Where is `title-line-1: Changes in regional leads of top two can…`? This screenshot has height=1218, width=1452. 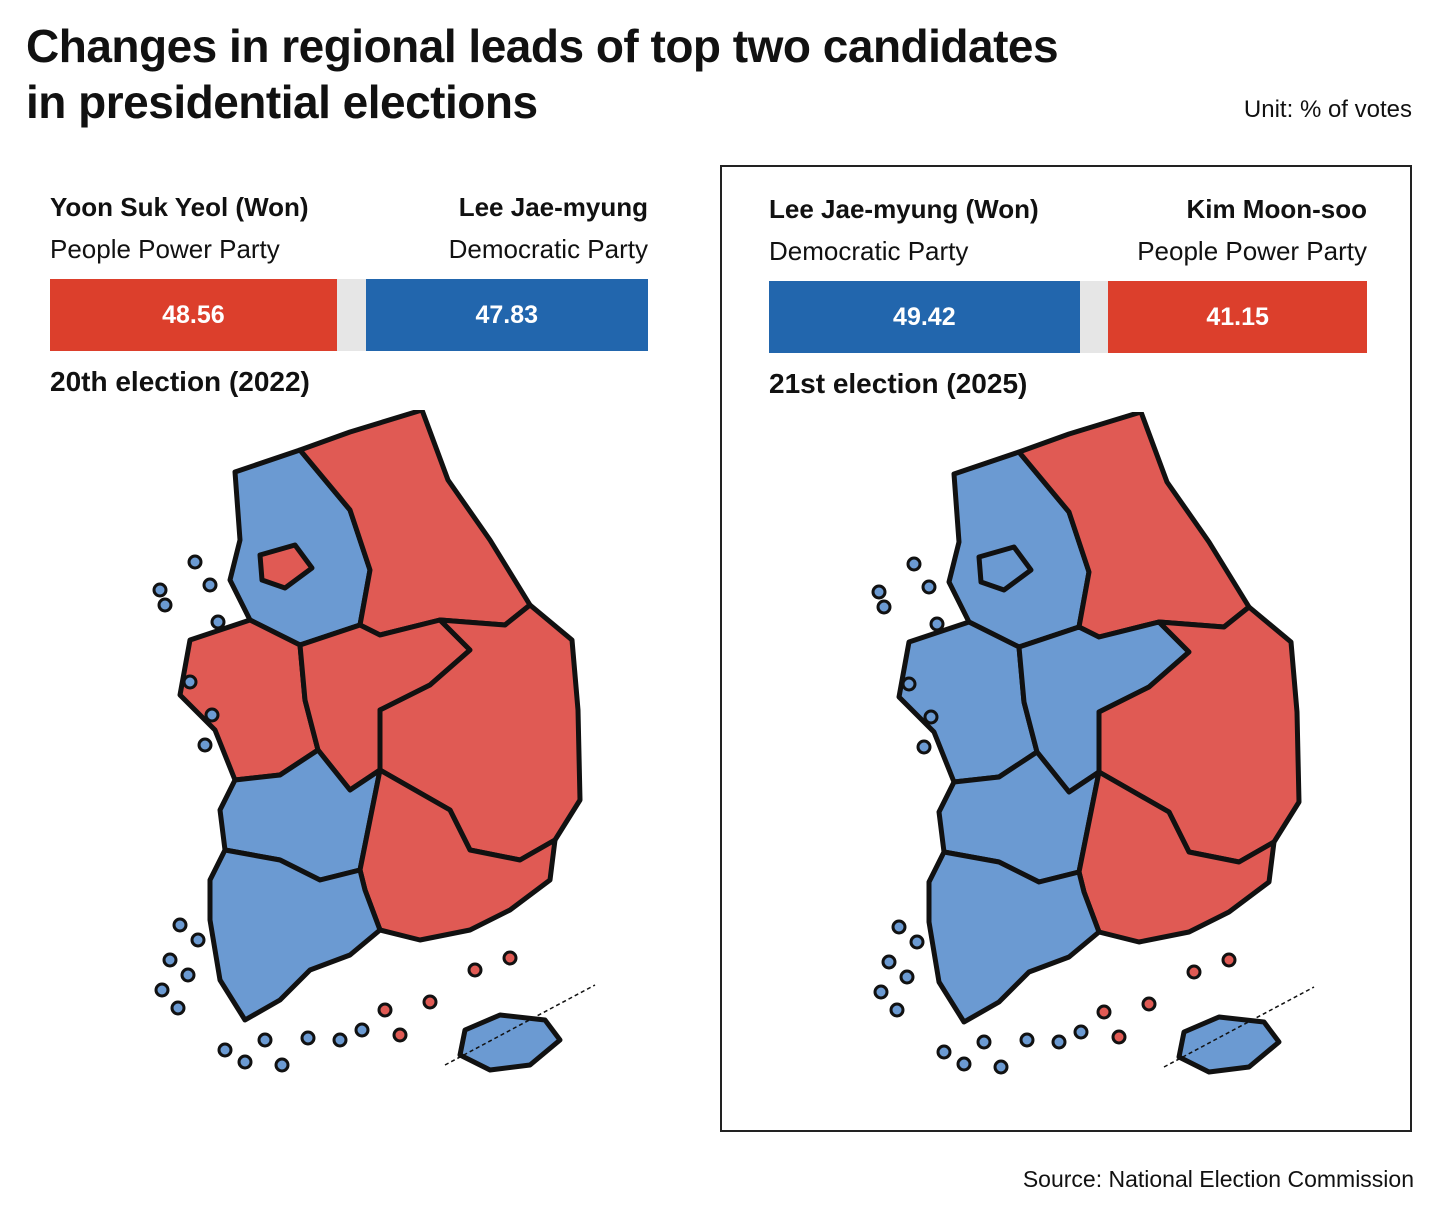
title-line-1: Changes in regional leads of top two can… is located at coordinates (542, 46).